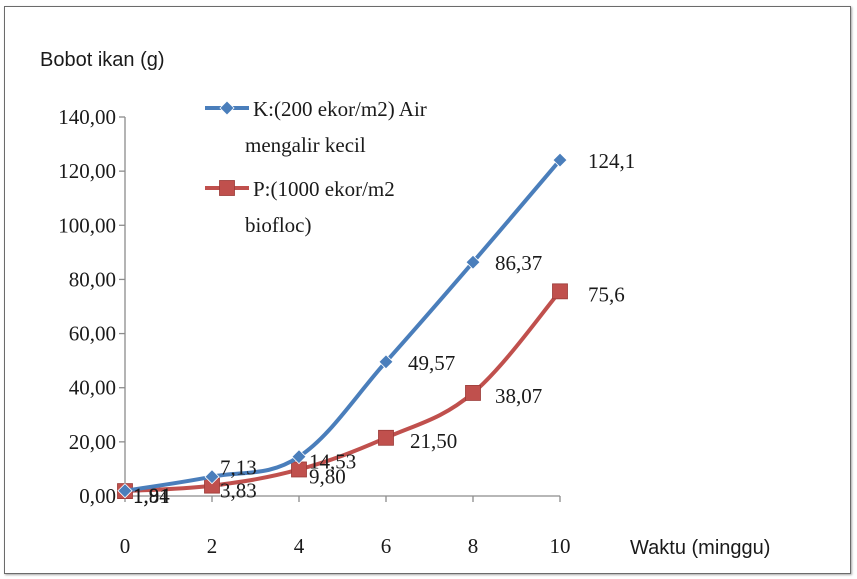 Image resolution: width=857 pixels, height=579 pixels. I want to click on data-label: 1,94, so click(151, 496).